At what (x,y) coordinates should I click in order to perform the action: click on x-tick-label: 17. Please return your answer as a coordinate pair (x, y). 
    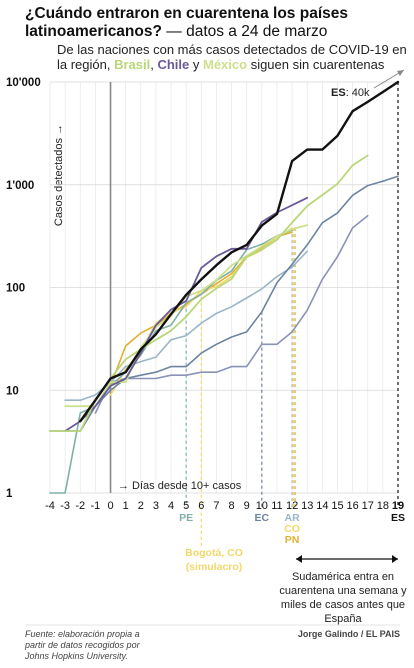
    Looking at the image, I should click on (368, 506).